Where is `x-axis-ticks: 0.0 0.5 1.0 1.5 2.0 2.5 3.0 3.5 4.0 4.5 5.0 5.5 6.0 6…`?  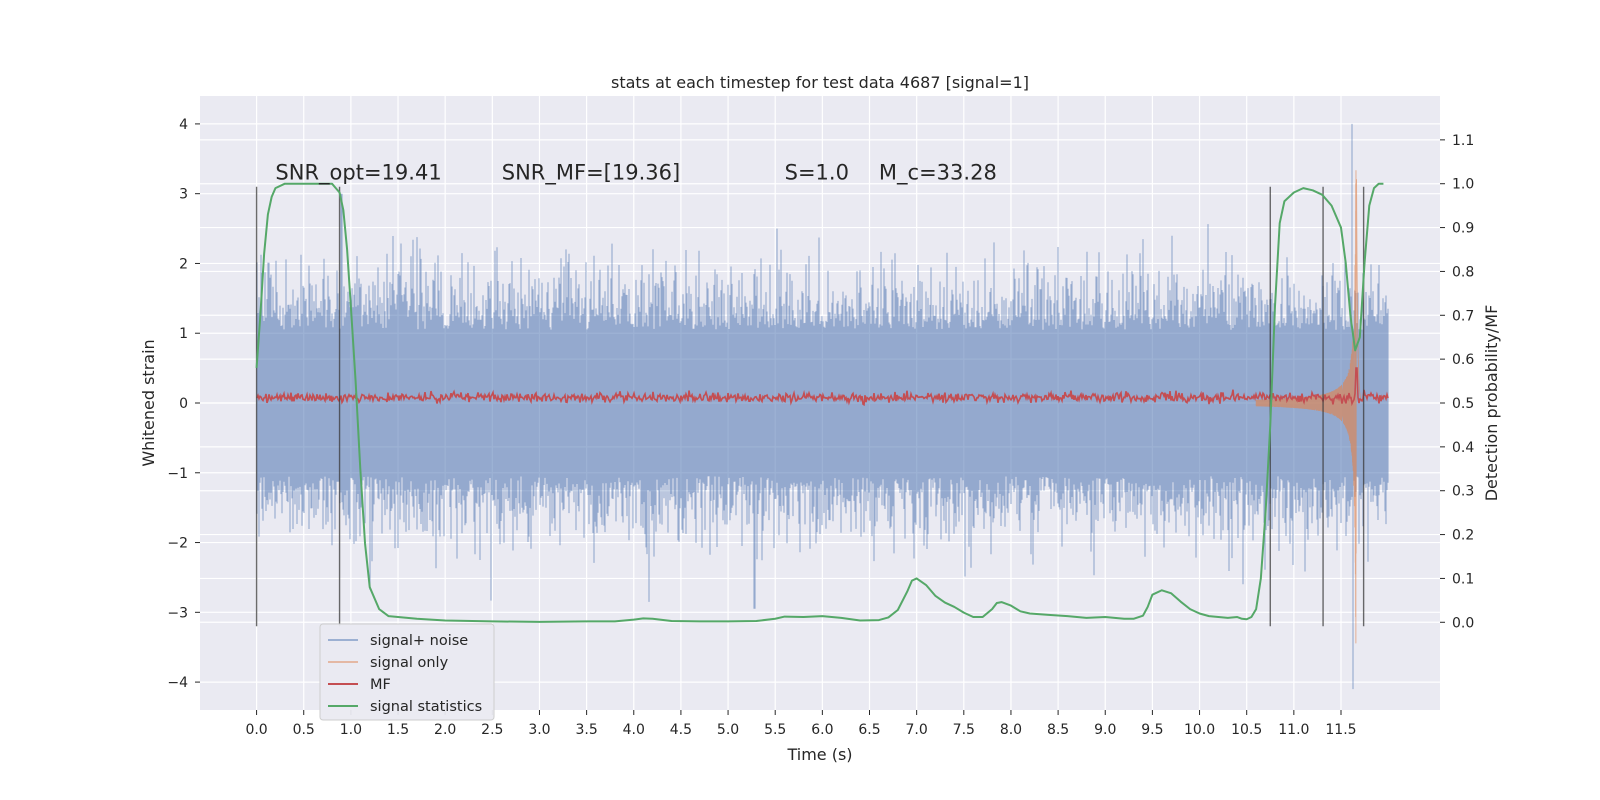 x-axis-ticks: 0.0 0.5 1.0 1.5 2.0 2.5 3.0 3.5 4.0 4.5 5.0 5.5 6.0 6… is located at coordinates (801, 724).